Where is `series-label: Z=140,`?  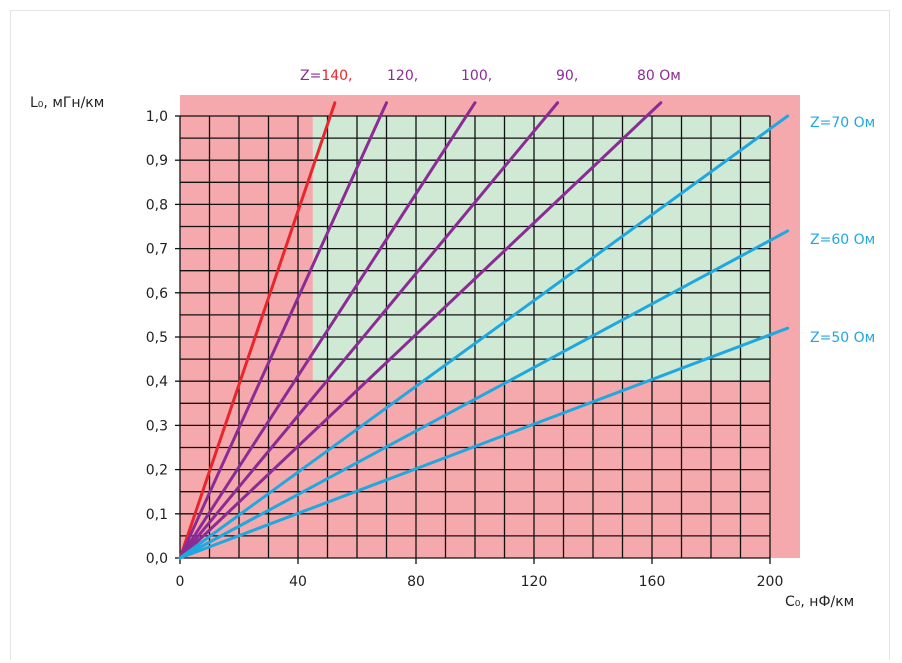 series-label: Z=140, is located at coordinates (326, 76).